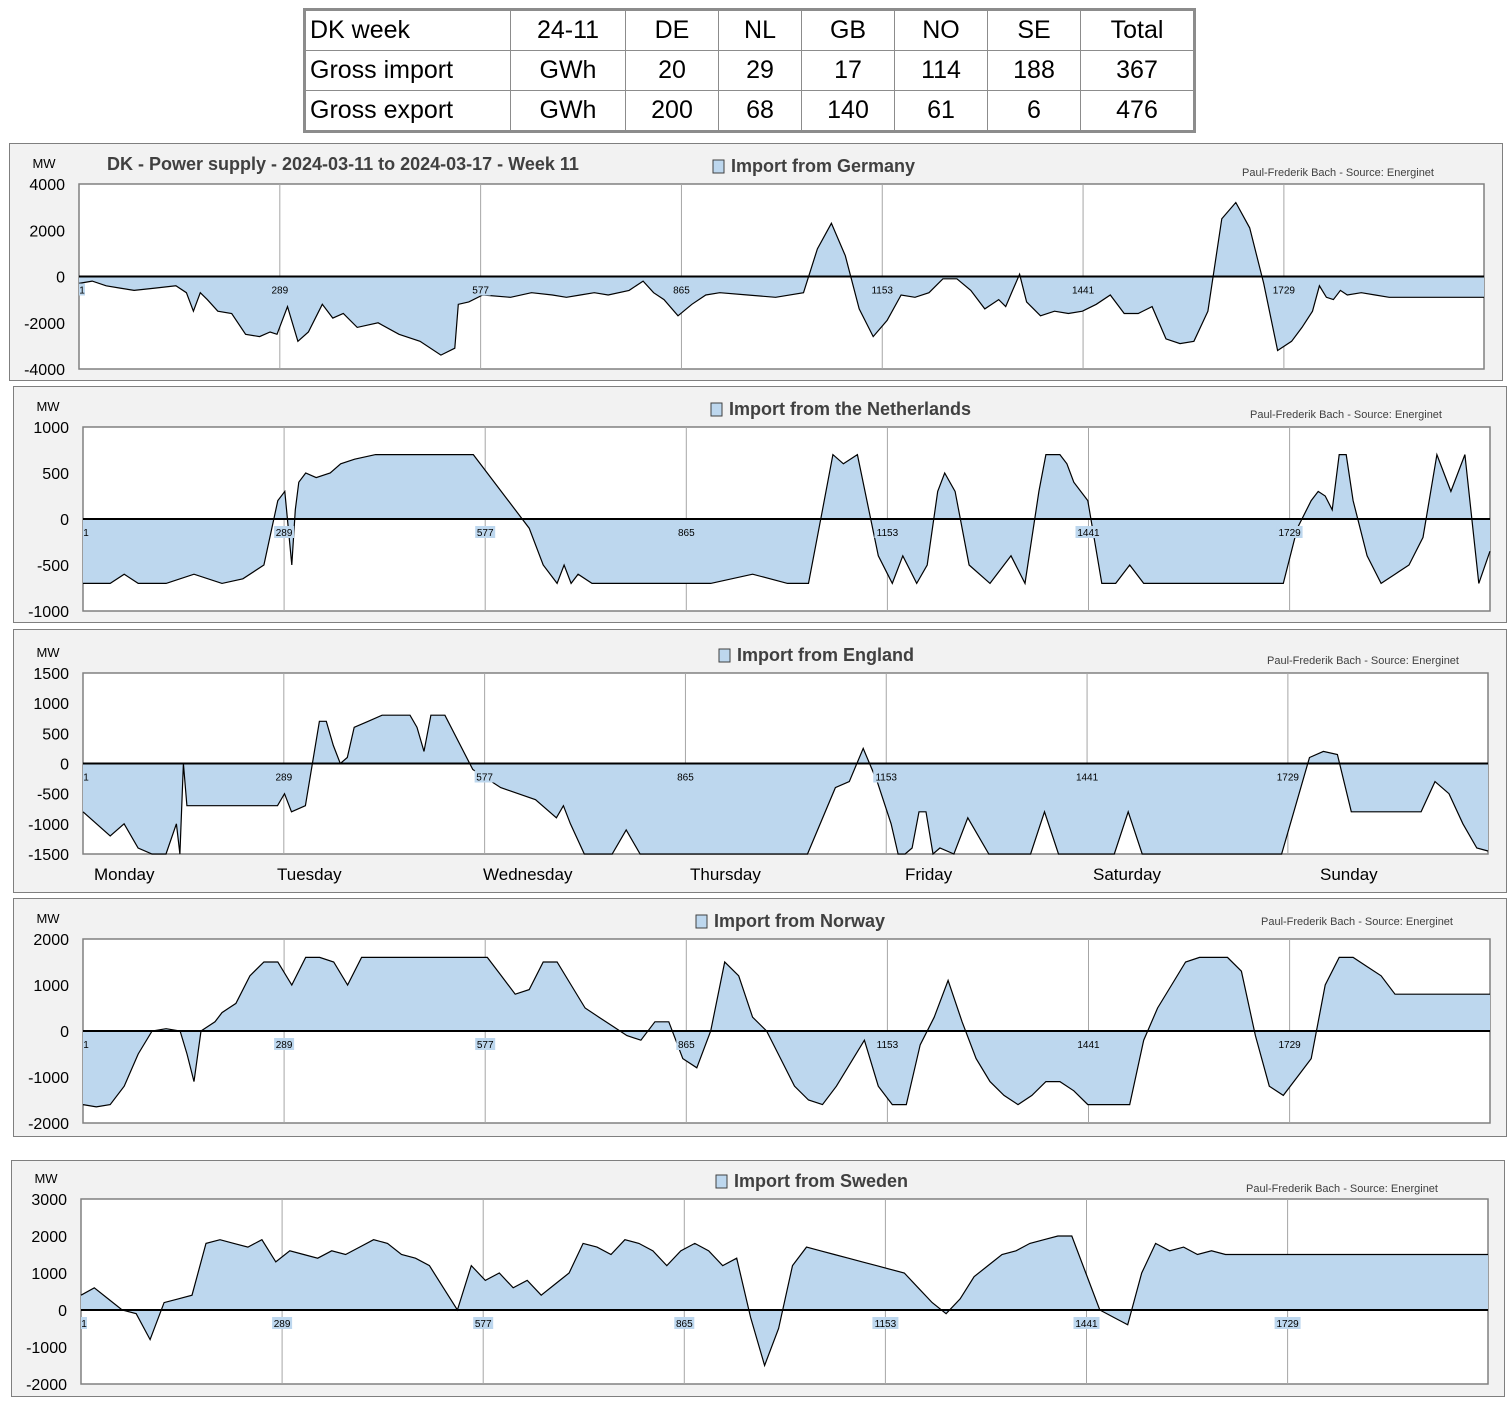 The width and height of the screenshot is (1510, 1407). What do you see at coordinates (672, 30) in the screenshot?
I see `table-cell: DE` at bounding box center [672, 30].